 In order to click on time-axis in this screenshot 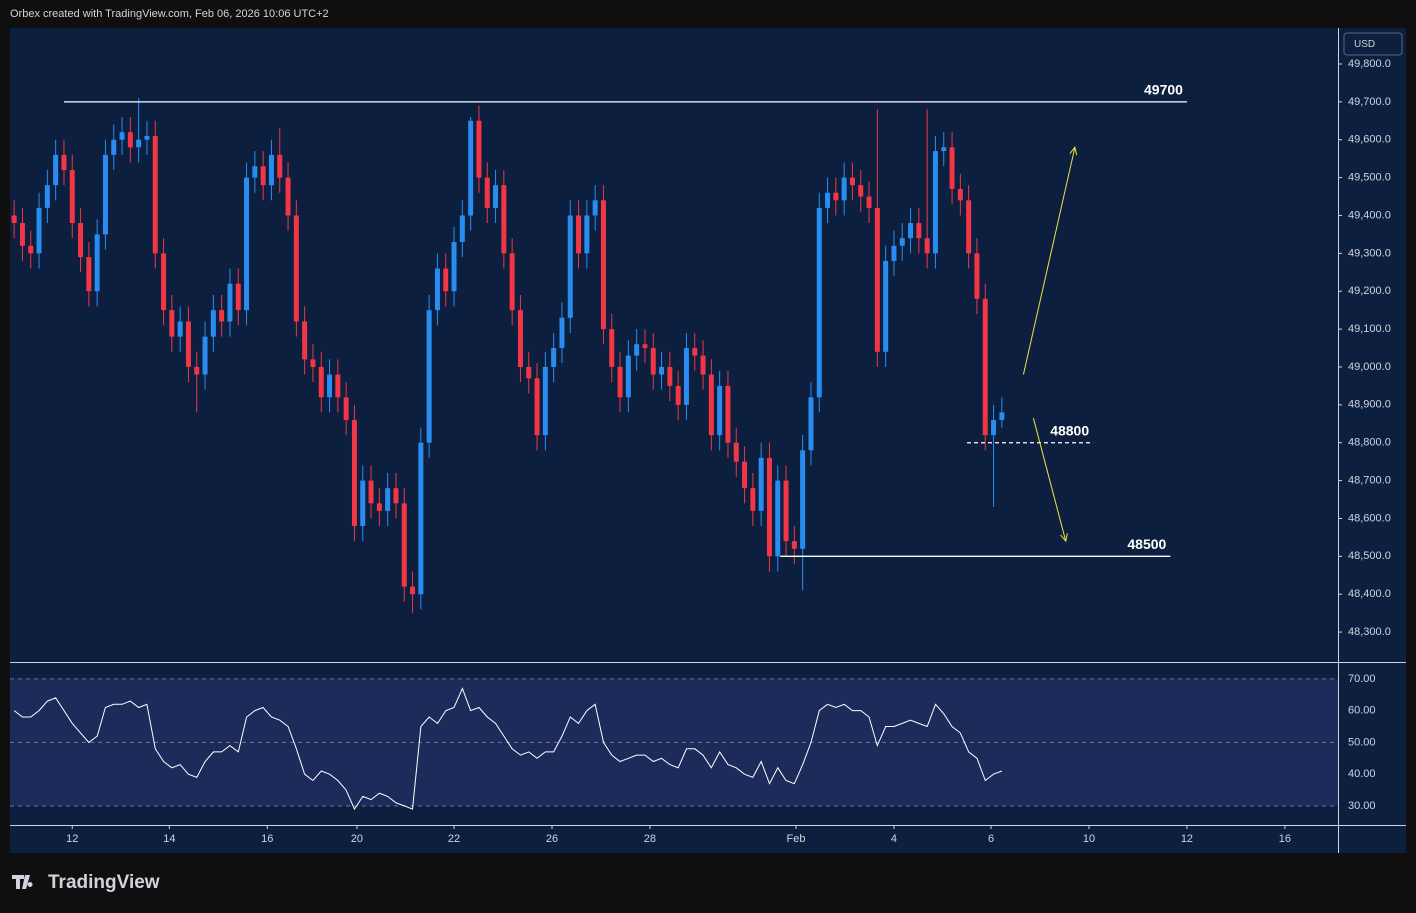, I will do `click(708, 839)`.